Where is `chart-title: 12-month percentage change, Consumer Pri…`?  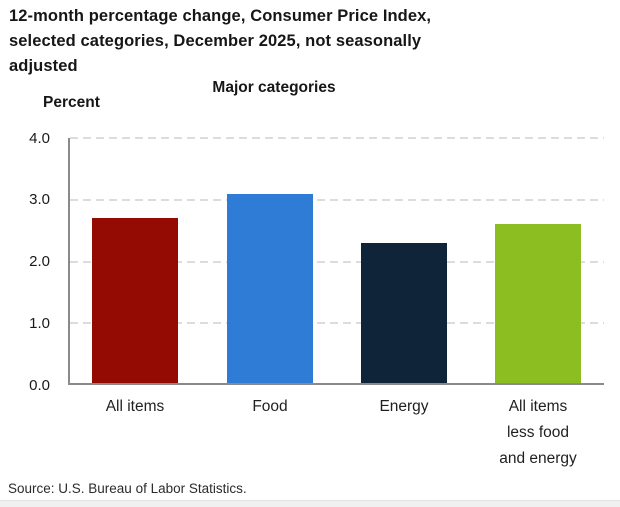 chart-title: 12-month percentage change, Consumer Pri… is located at coordinates (311, 41).